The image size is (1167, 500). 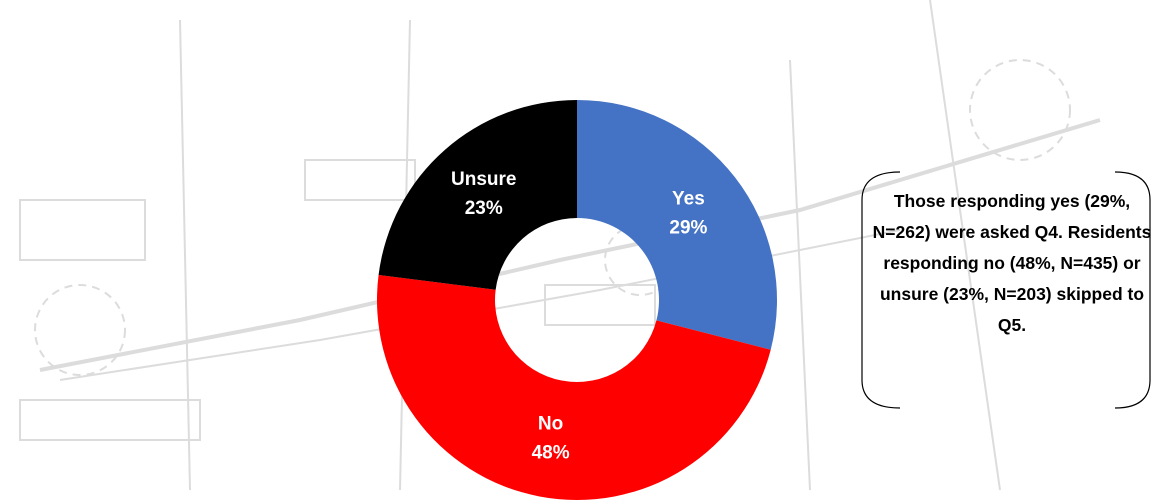 What do you see at coordinates (484, 208) in the screenshot?
I see `slice-value-label: 23%` at bounding box center [484, 208].